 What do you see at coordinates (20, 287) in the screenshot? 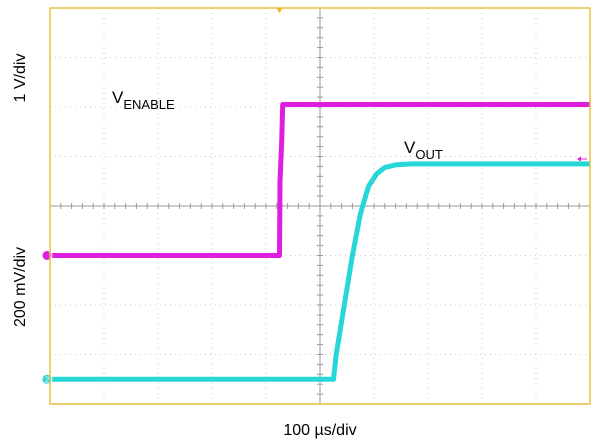
I see `y-axis-label-bottom: 200 mV/div` at bounding box center [20, 287].